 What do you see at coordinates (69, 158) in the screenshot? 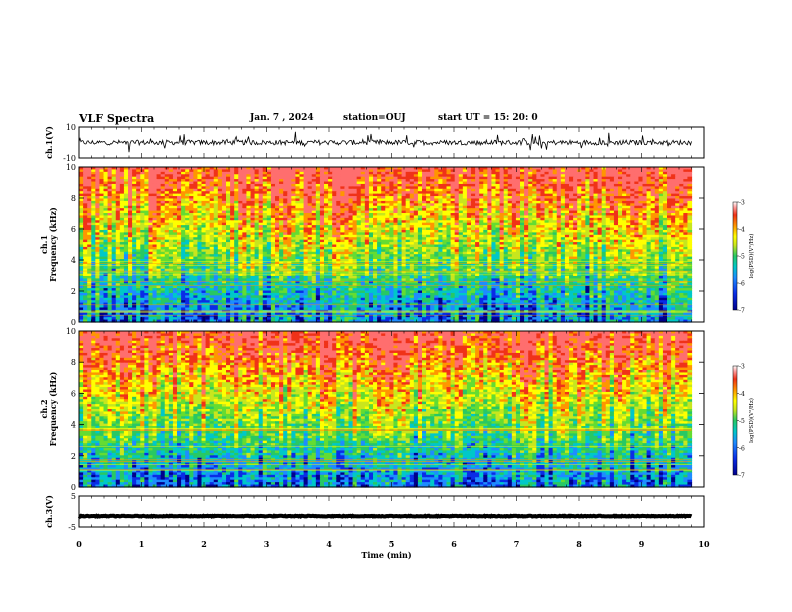
I see `y-tick-label: -10` at bounding box center [69, 158].